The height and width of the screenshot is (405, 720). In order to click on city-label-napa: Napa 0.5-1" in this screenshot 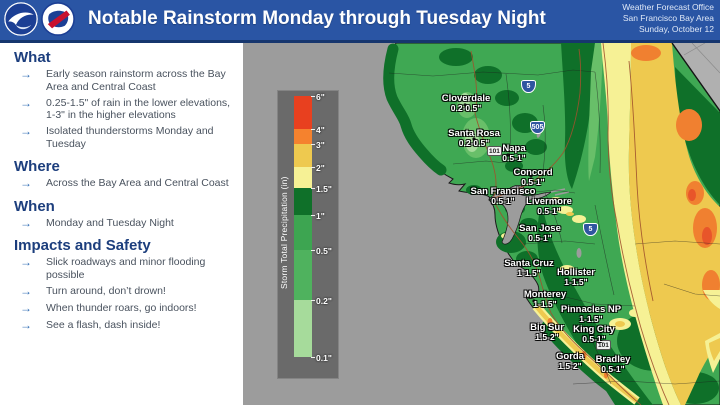, I will do `click(513, 153)`.